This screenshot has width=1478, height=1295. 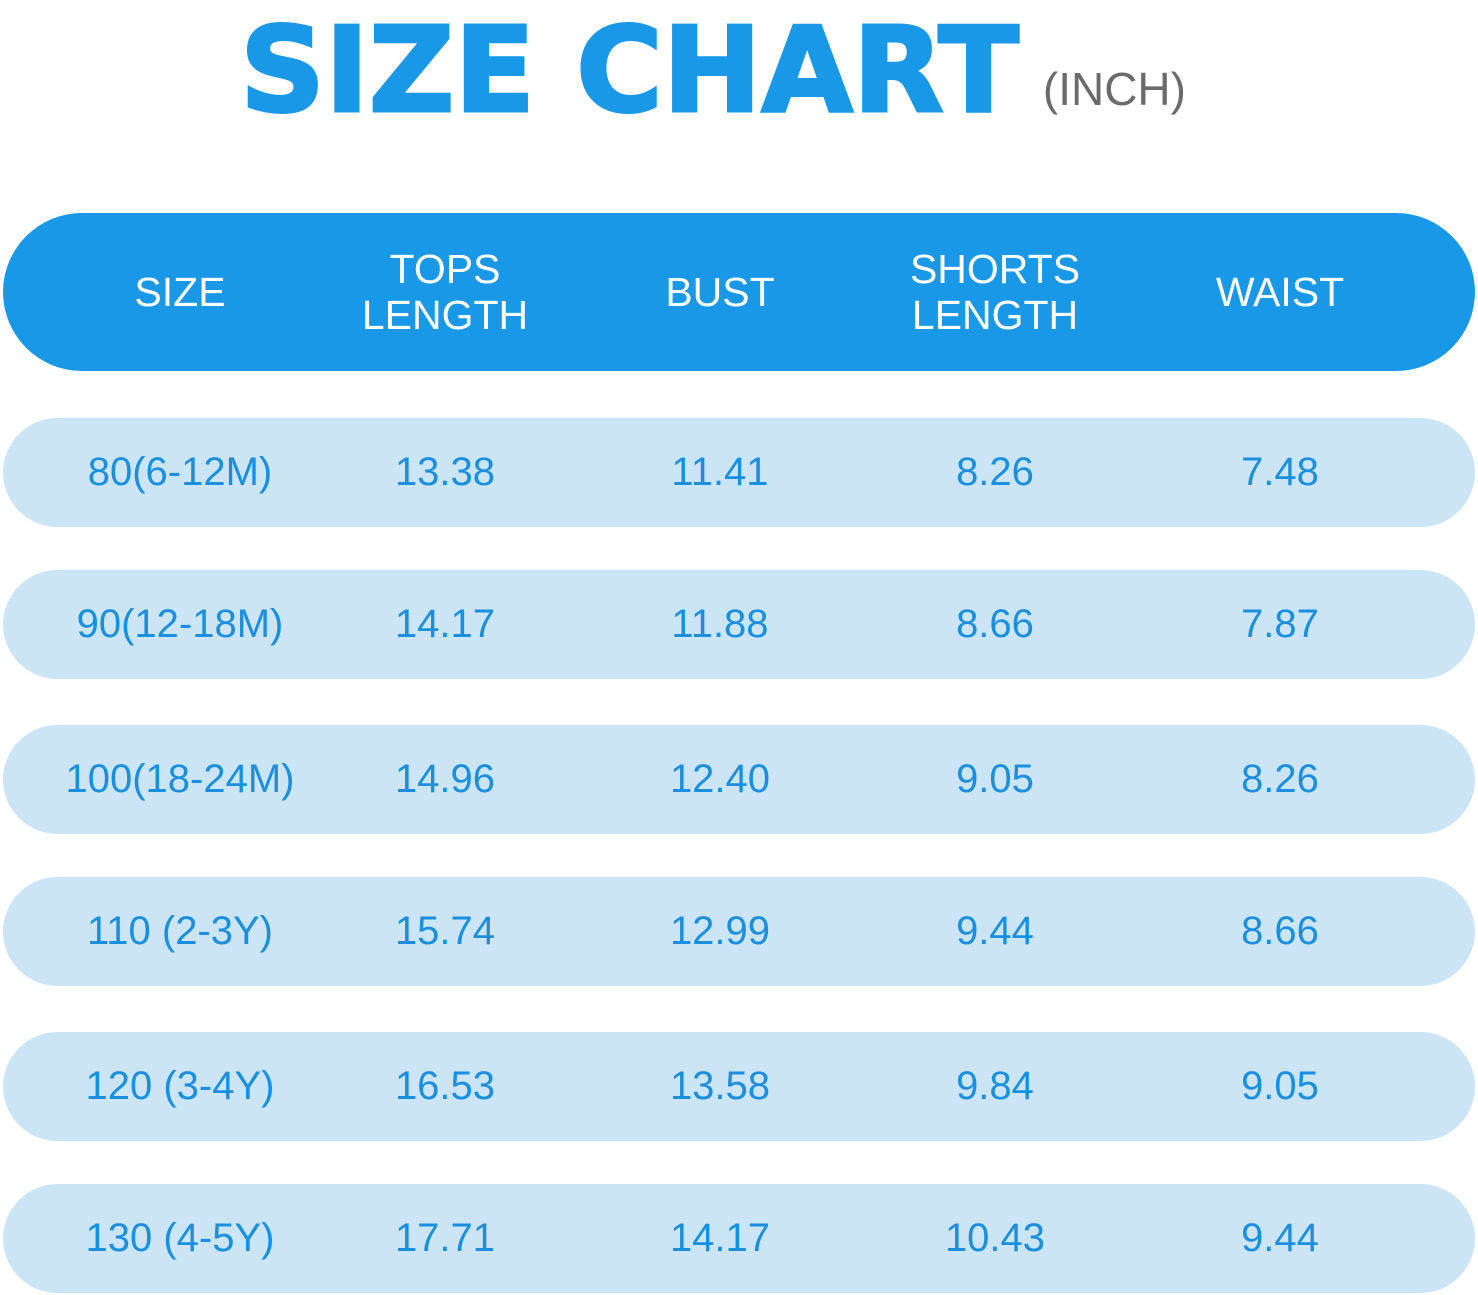 I want to click on cell-shorts-length: 9.84, so click(x=995, y=1086).